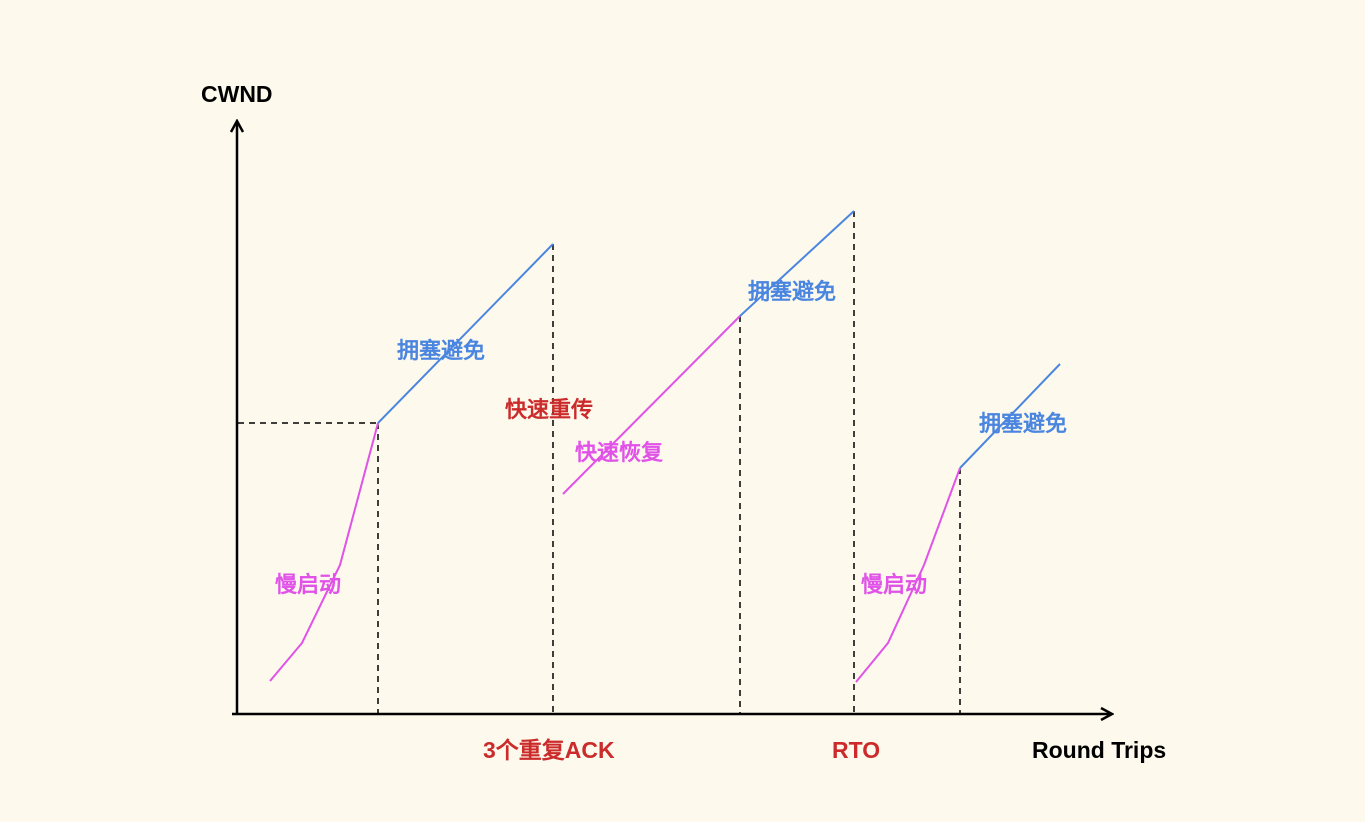 This screenshot has width=1365, height=822. What do you see at coordinates (1099, 750) in the screenshot?
I see `x-axis-label: Round Trips` at bounding box center [1099, 750].